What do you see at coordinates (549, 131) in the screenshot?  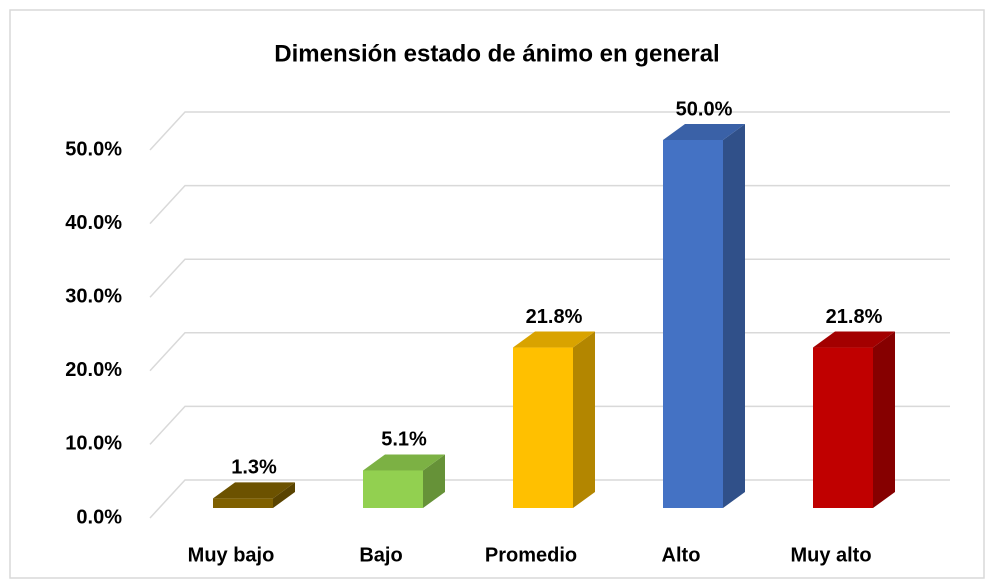 I see `grid-line` at bounding box center [549, 131].